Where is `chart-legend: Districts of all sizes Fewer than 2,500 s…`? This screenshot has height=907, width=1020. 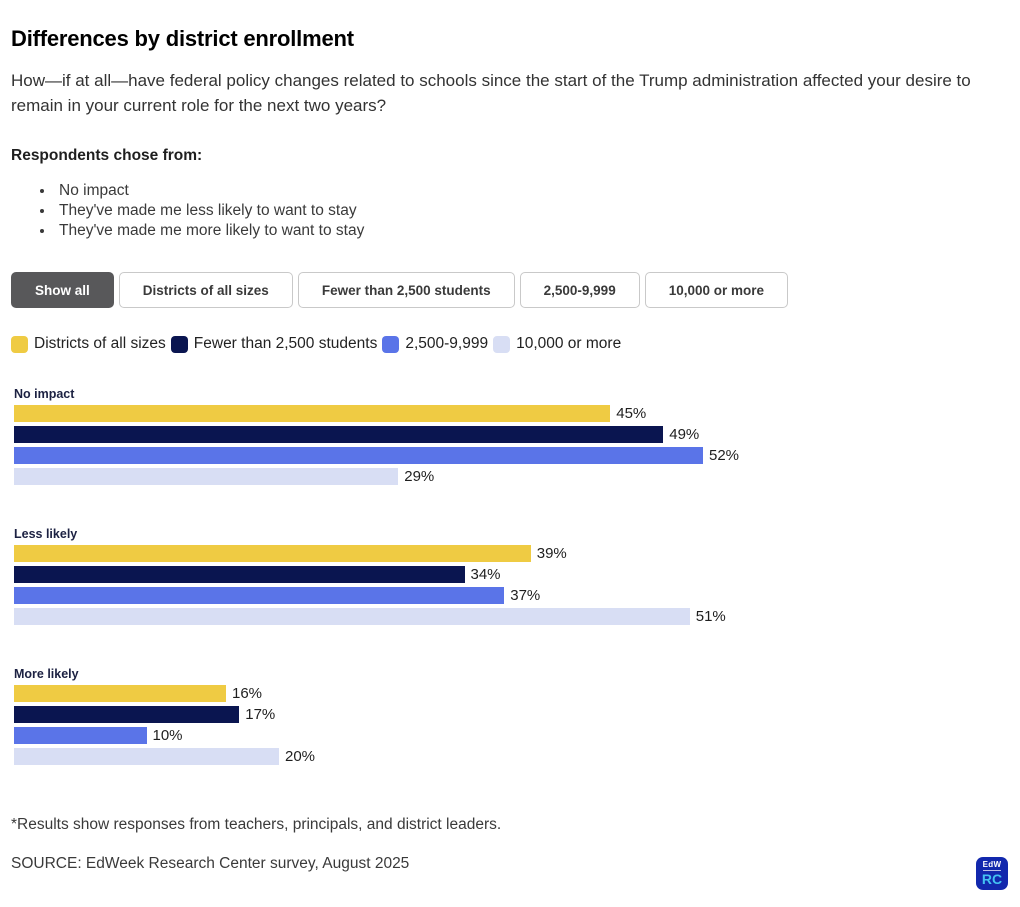 chart-legend: Districts of all sizes Fewer than 2,500 s… is located at coordinates (509, 344).